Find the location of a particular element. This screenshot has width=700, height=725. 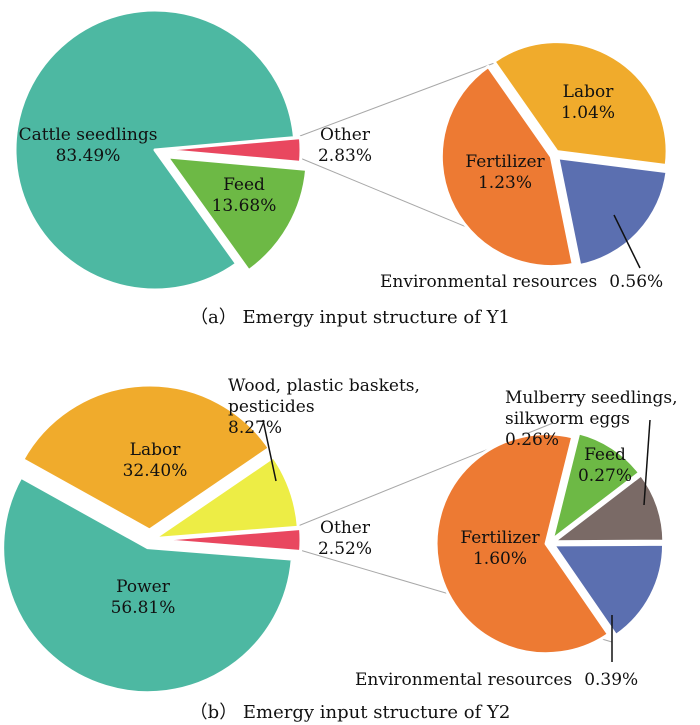

y2-breakdown-slice-feed is located at coordinates (596, 486).